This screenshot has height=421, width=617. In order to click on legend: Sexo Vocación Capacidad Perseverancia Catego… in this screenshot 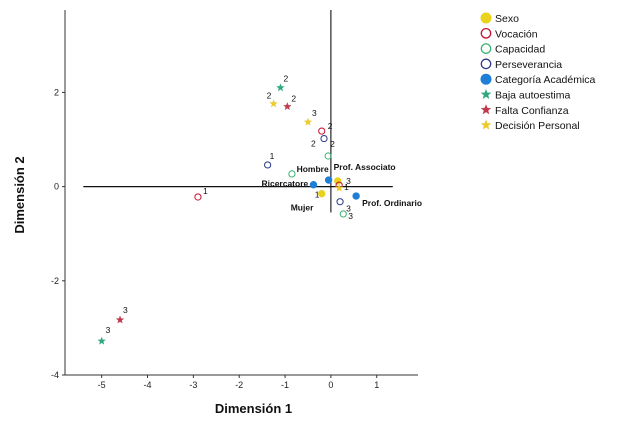, I will do `click(538, 72)`.